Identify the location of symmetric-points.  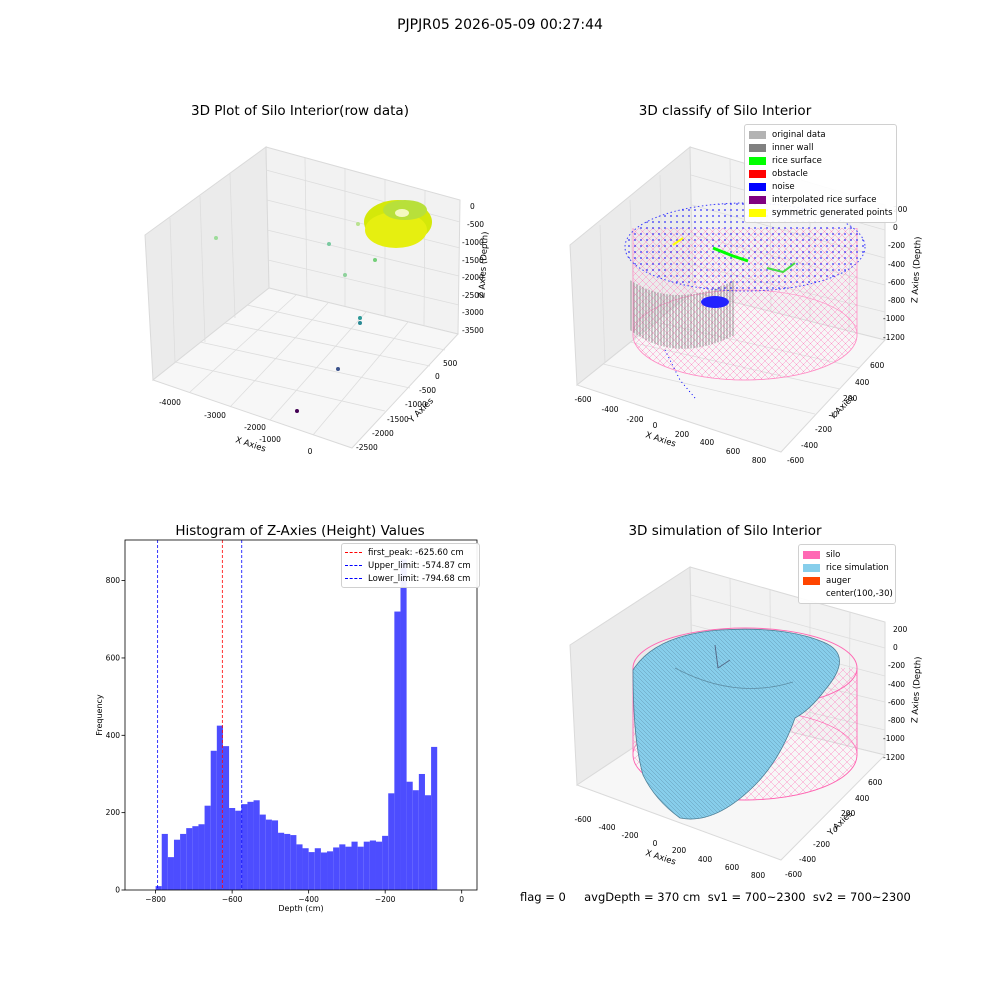
(678, 241).